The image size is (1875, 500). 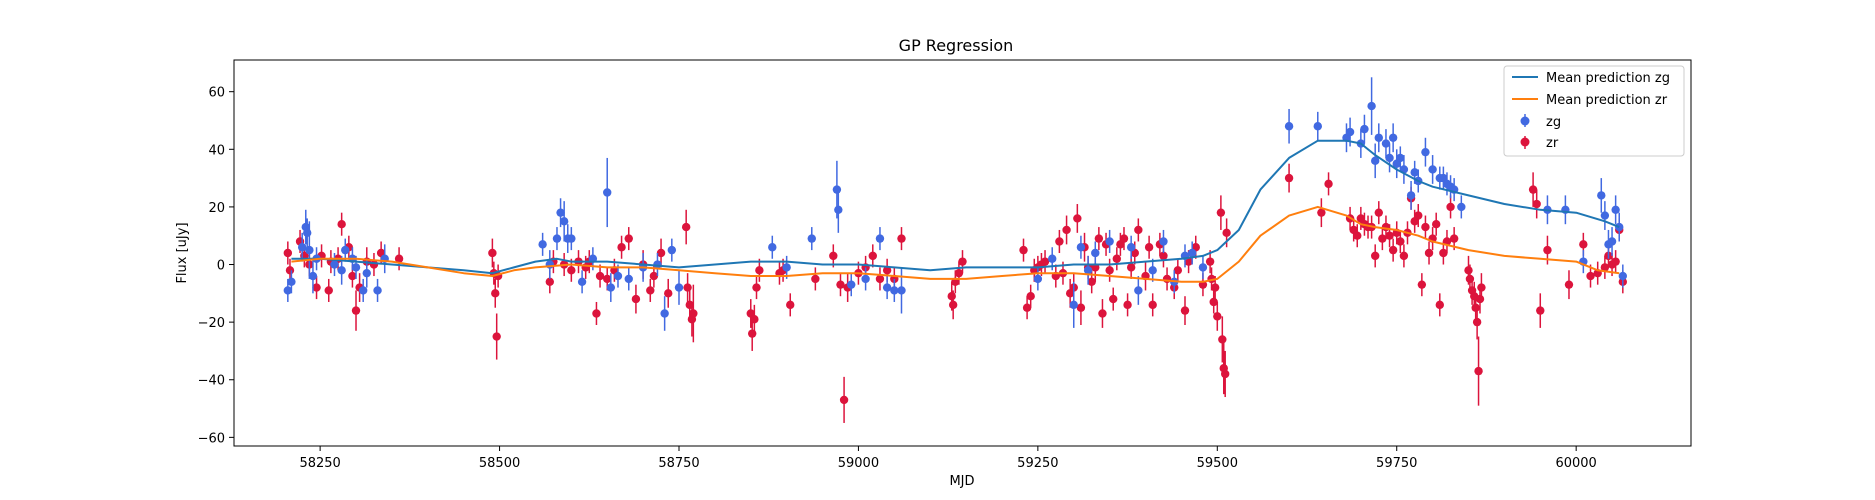 I want to click on legend-swatch-zr, so click(x=1525, y=142).